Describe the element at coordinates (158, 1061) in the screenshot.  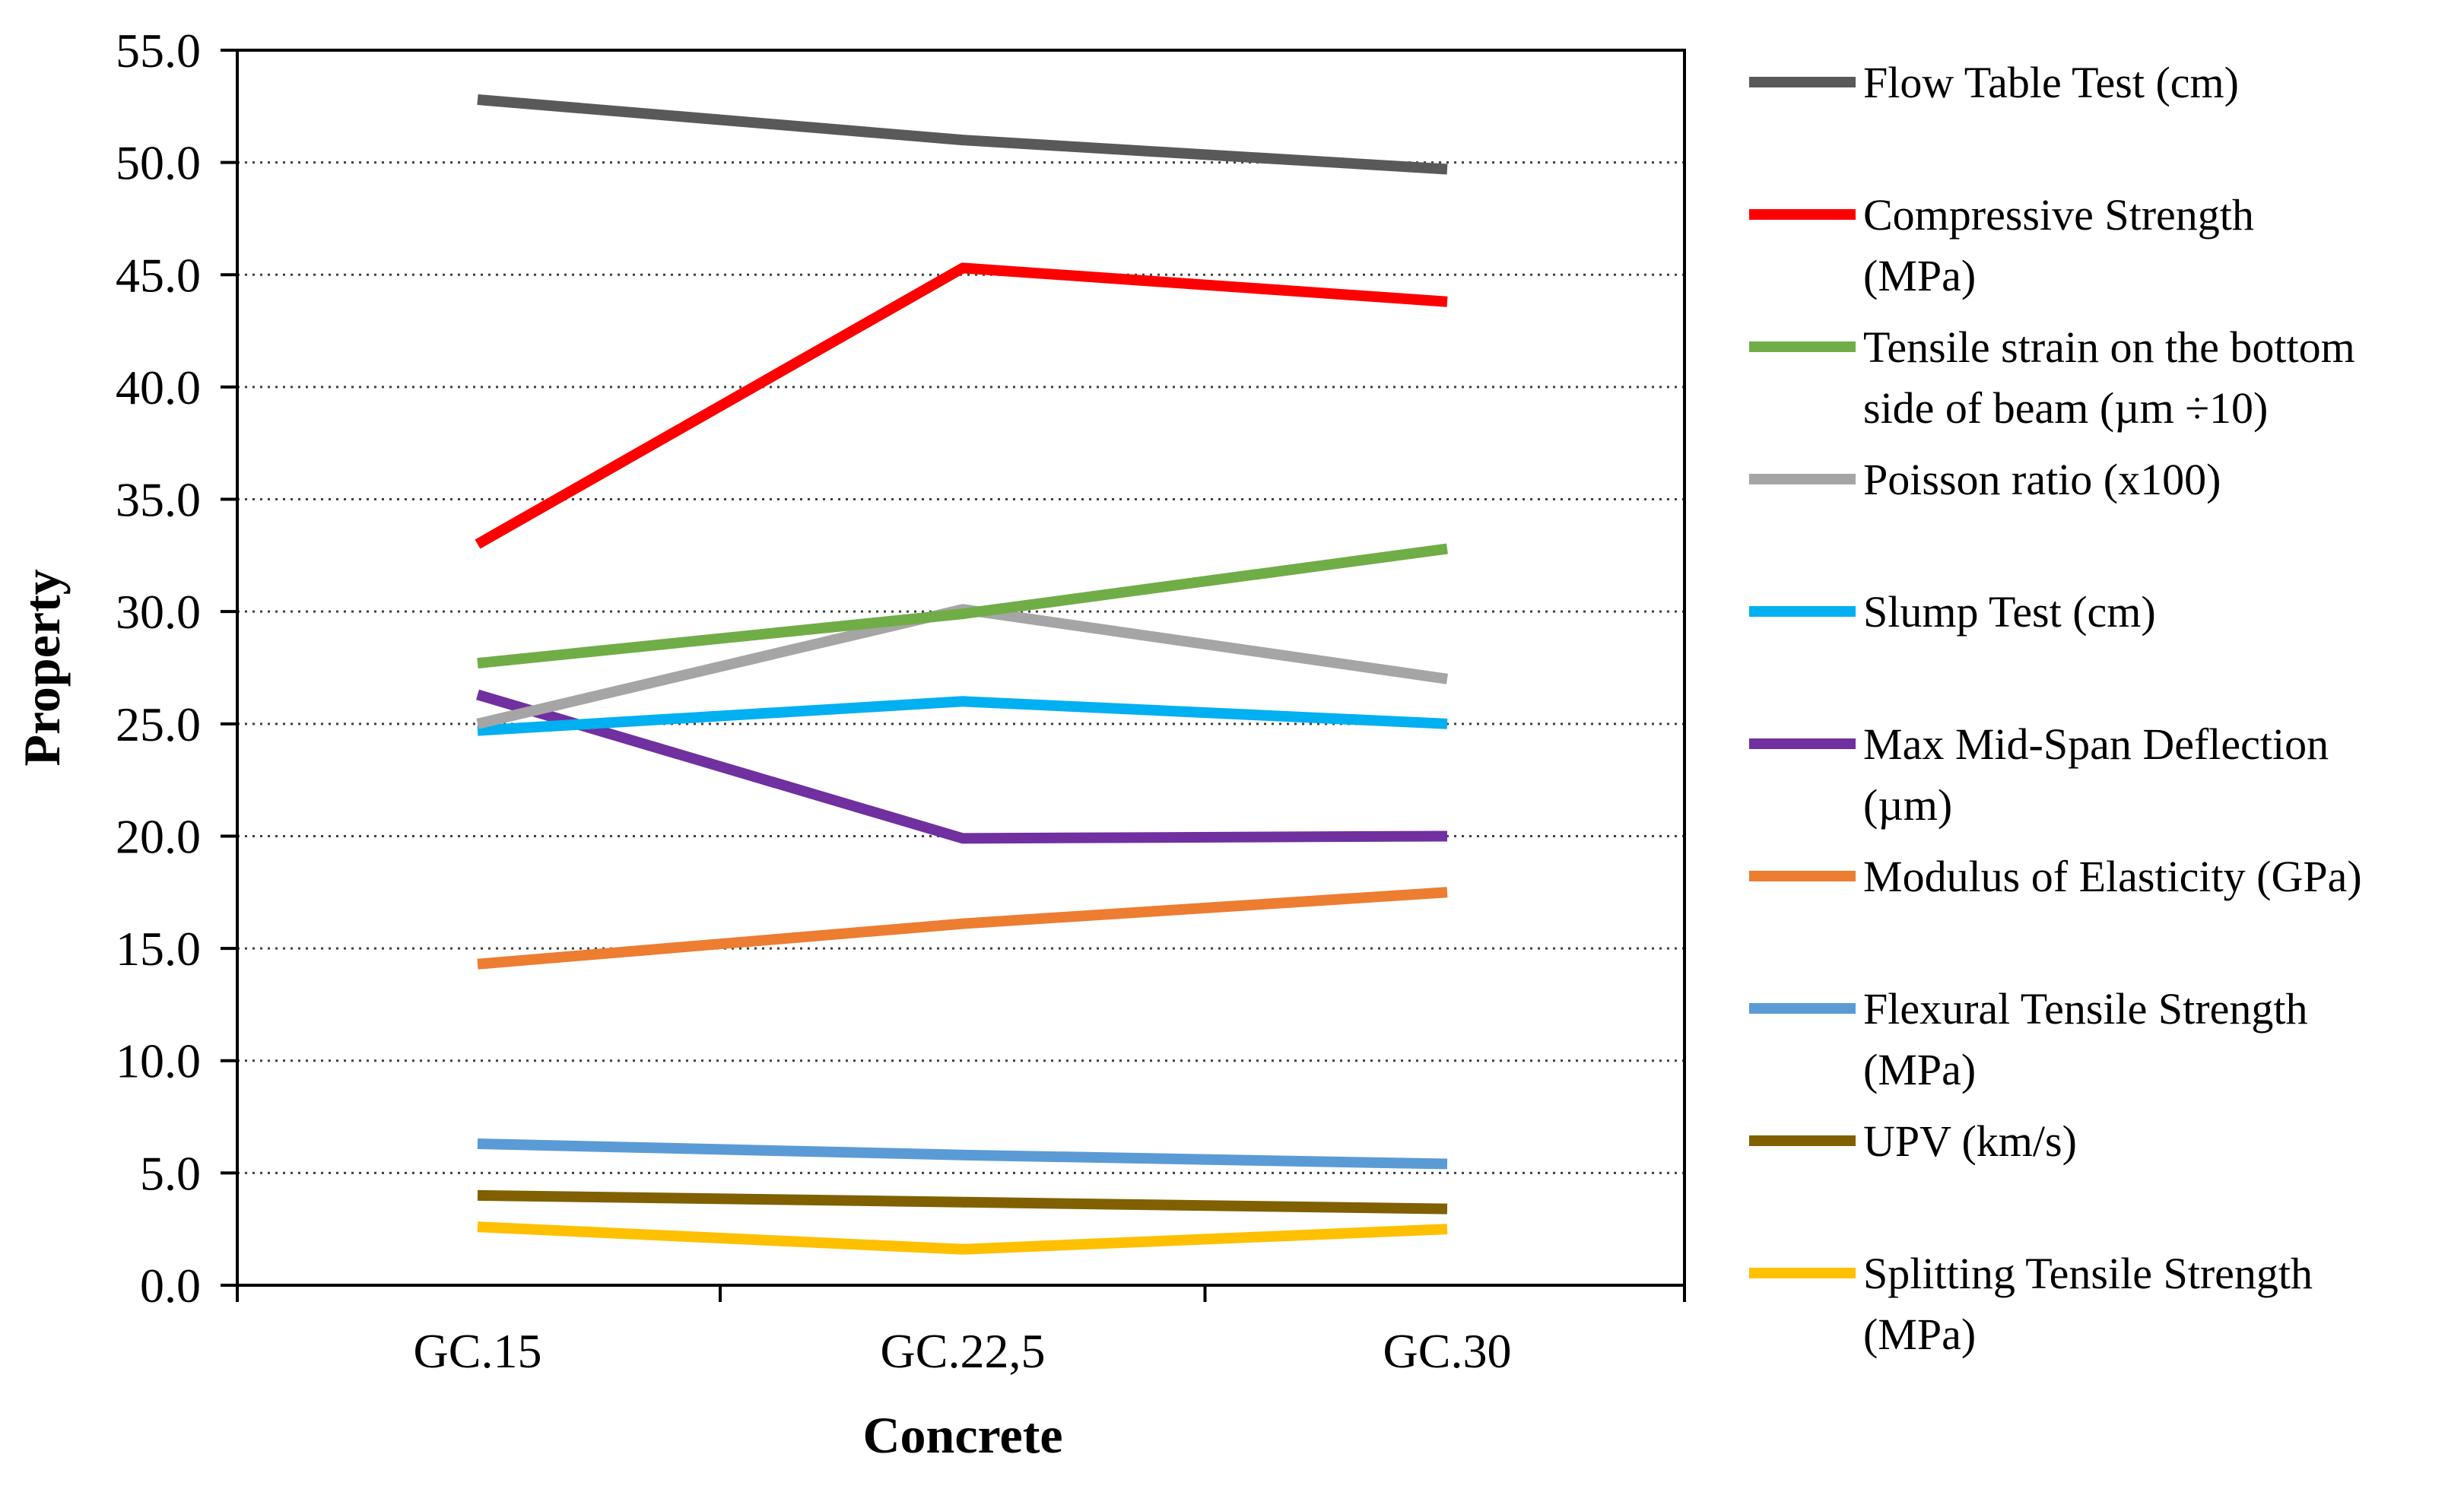
I see `y-tick-label: 10.0` at that location.